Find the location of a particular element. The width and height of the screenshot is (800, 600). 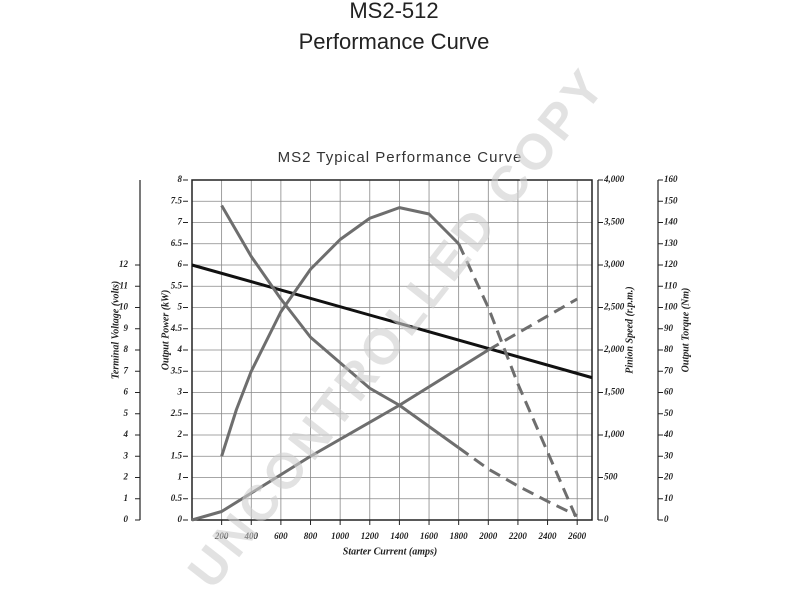

y-tick-label: 1,500 is located at coordinates (614, 392).